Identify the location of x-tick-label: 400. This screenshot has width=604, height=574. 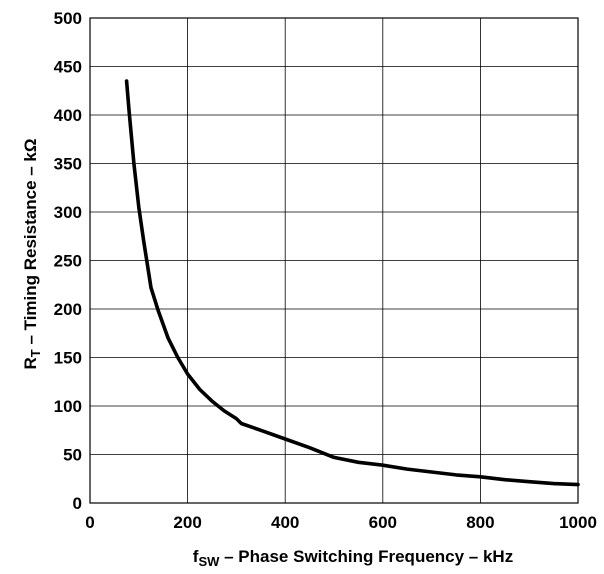
(285, 522).